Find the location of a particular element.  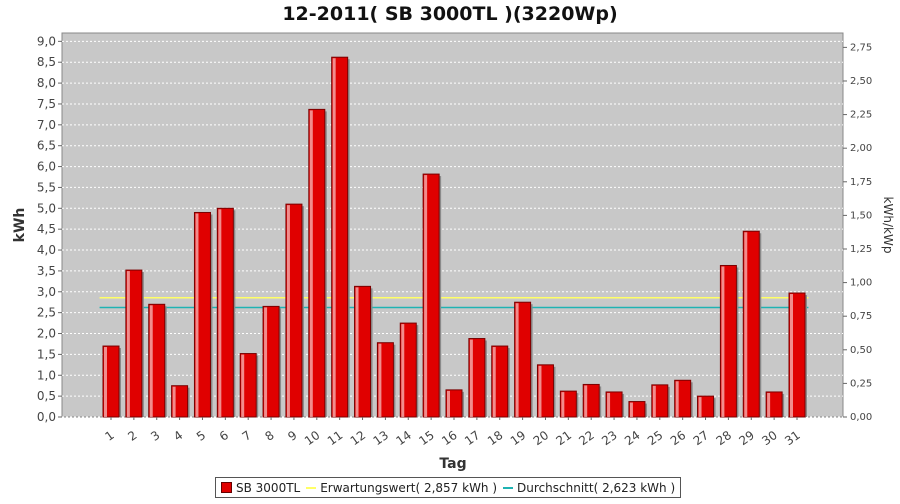

expected-swatch is located at coordinates (311, 487).